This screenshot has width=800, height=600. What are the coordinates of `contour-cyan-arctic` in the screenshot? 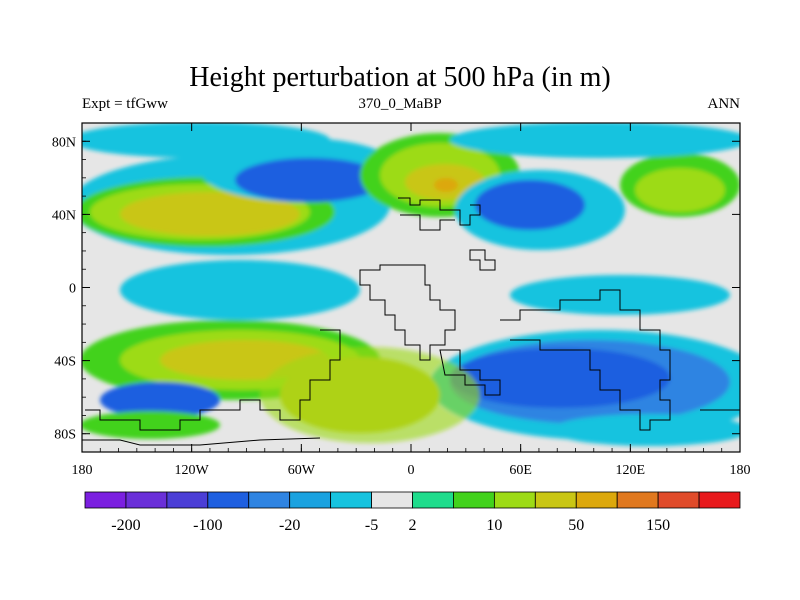 It's located at (595, 140).